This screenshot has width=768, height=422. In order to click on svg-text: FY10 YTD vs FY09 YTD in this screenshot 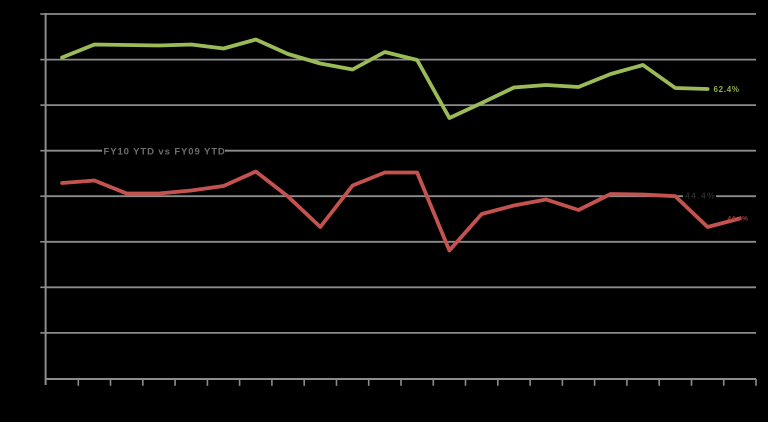, I will do `click(165, 152)`.